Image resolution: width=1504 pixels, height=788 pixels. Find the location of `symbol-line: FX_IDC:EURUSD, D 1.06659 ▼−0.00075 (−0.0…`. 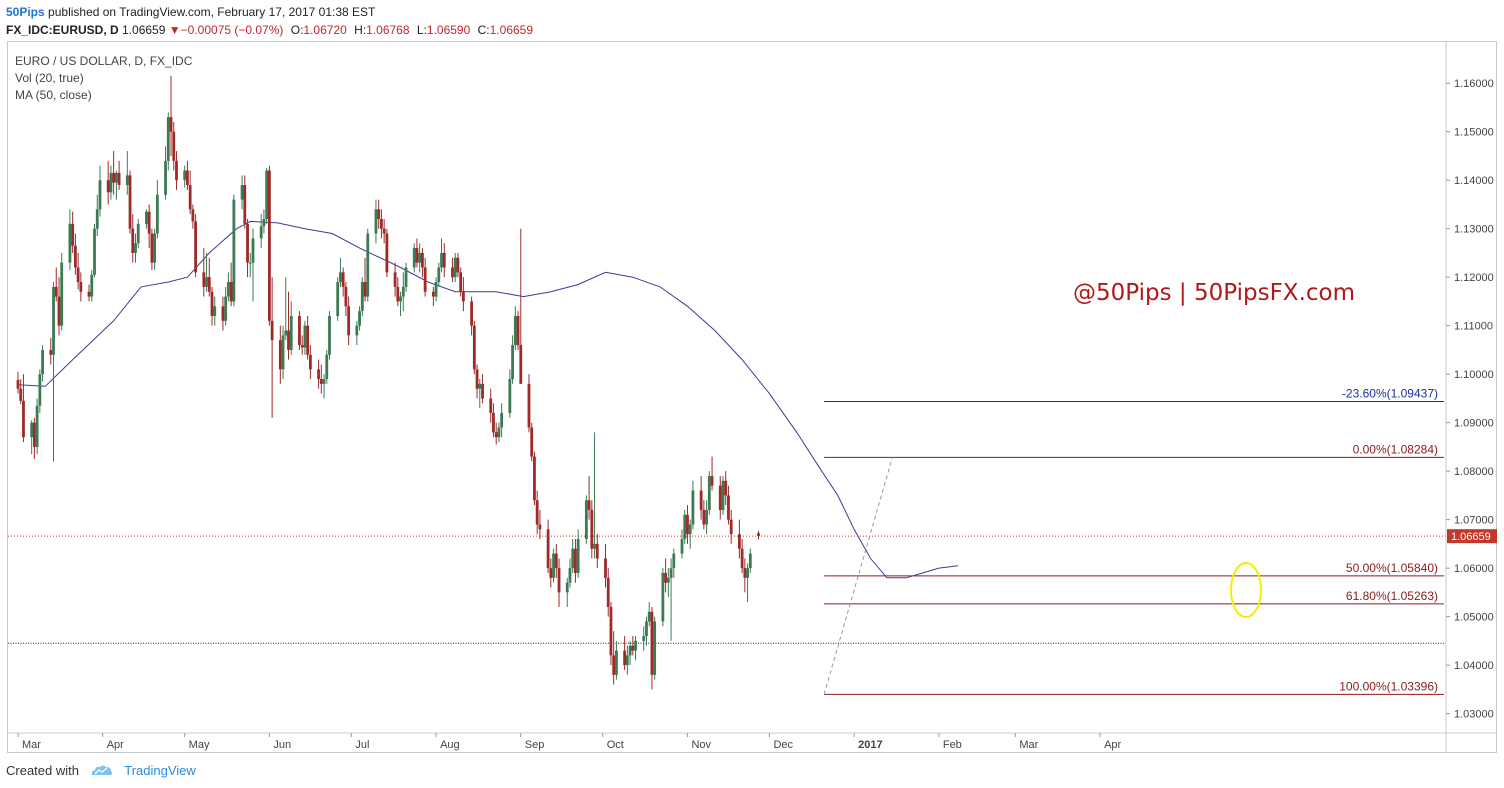

symbol-line: FX_IDC:EURUSD, D 1.06659 ▼−0.00075 (−0.0… is located at coordinates (269, 30).